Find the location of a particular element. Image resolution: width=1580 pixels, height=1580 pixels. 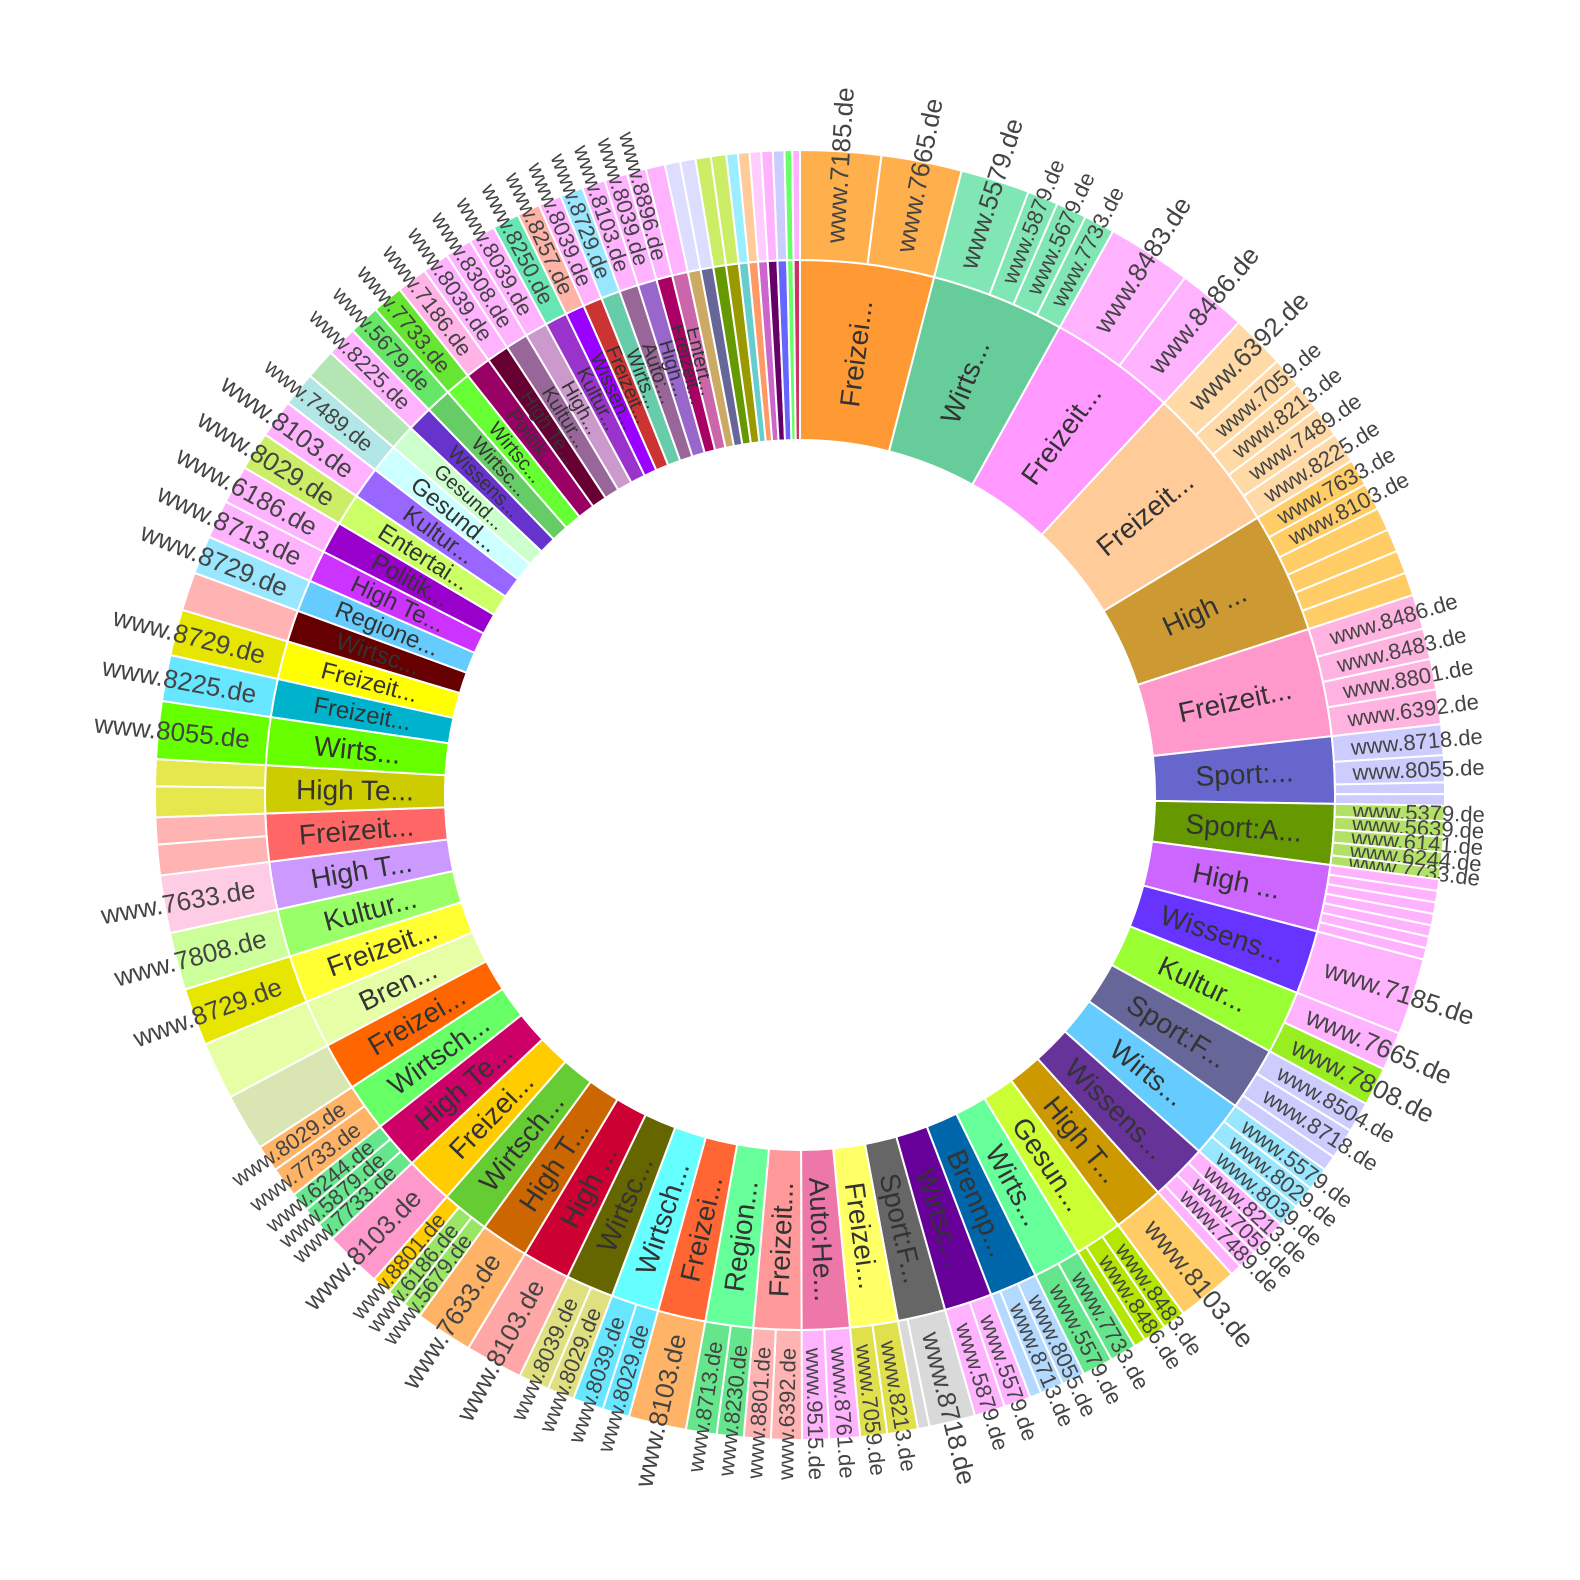

category-arc is located at coordinates (796, 350).